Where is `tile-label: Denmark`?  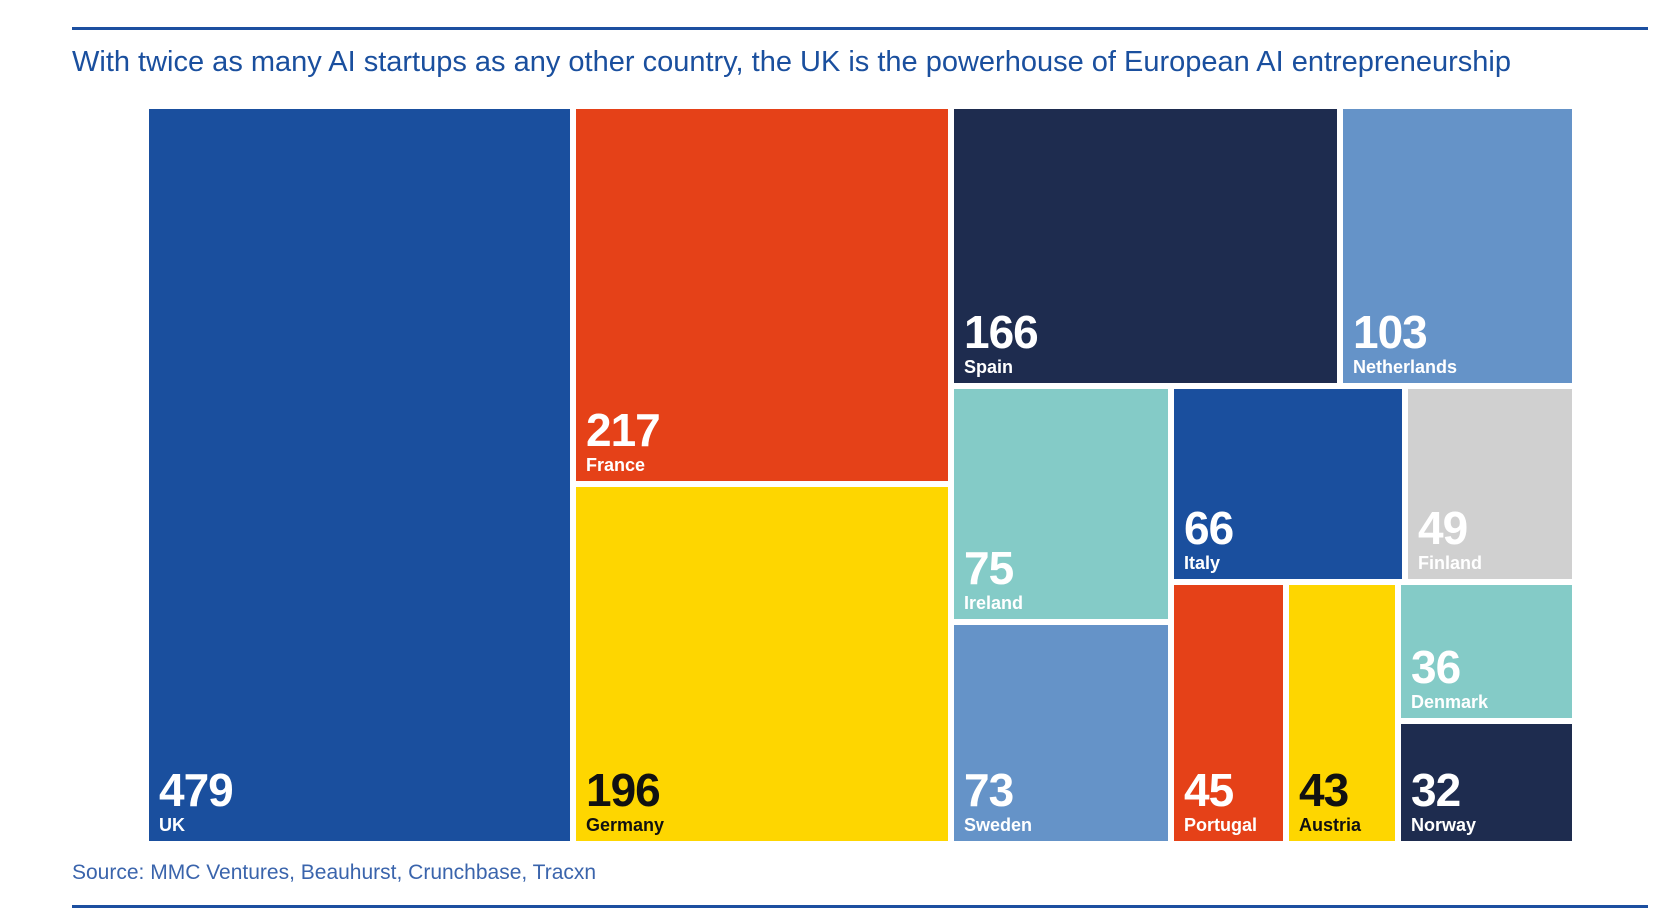
tile-label: Denmark is located at coordinates (1450, 702).